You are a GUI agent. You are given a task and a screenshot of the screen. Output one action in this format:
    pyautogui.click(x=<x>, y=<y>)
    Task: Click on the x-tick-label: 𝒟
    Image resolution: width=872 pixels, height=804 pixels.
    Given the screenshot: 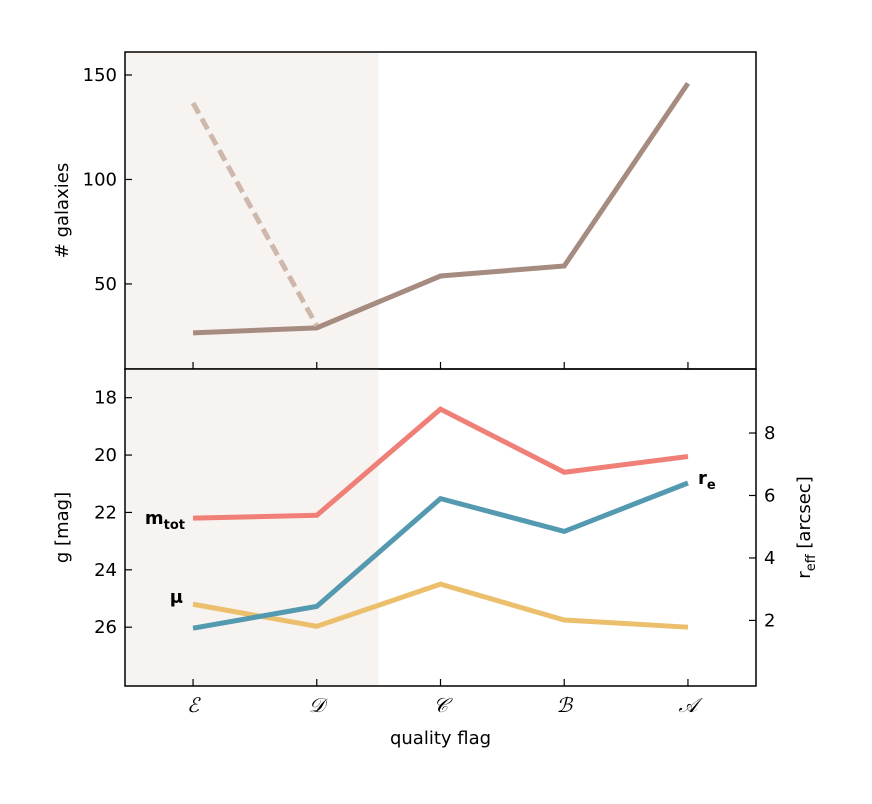 What is the action you would take?
    pyautogui.click(x=319, y=705)
    